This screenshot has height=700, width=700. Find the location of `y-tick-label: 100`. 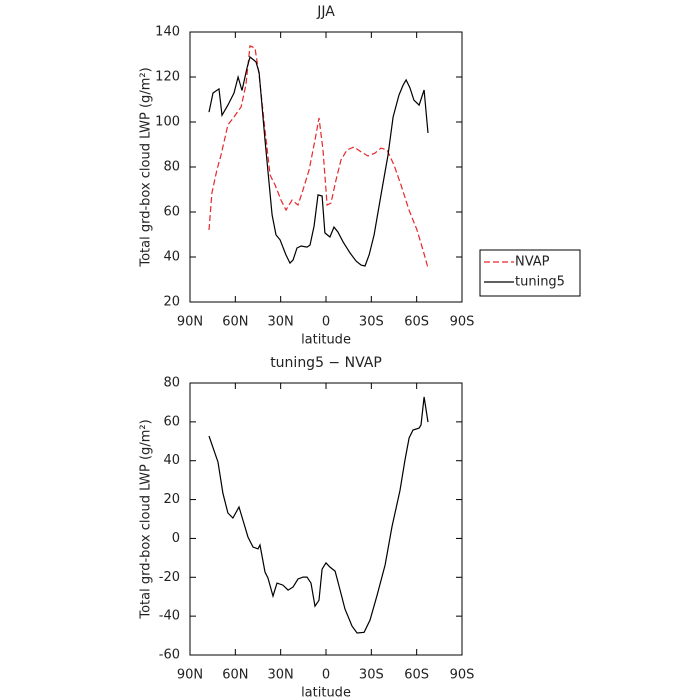

y-tick-label: 100 is located at coordinates (167, 122).